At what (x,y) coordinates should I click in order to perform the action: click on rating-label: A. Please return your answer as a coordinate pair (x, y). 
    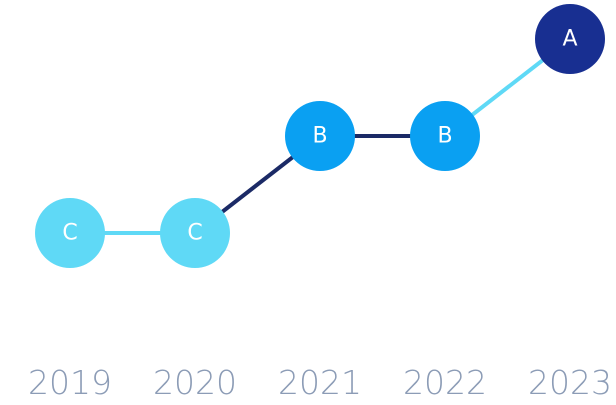
    Looking at the image, I should click on (569, 39).